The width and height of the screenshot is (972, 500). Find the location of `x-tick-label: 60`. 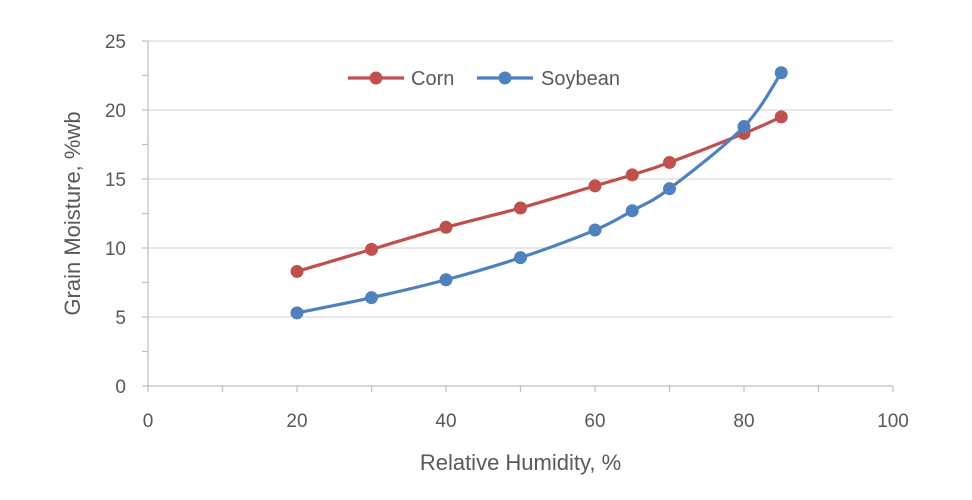

x-tick-label: 60 is located at coordinates (594, 421).